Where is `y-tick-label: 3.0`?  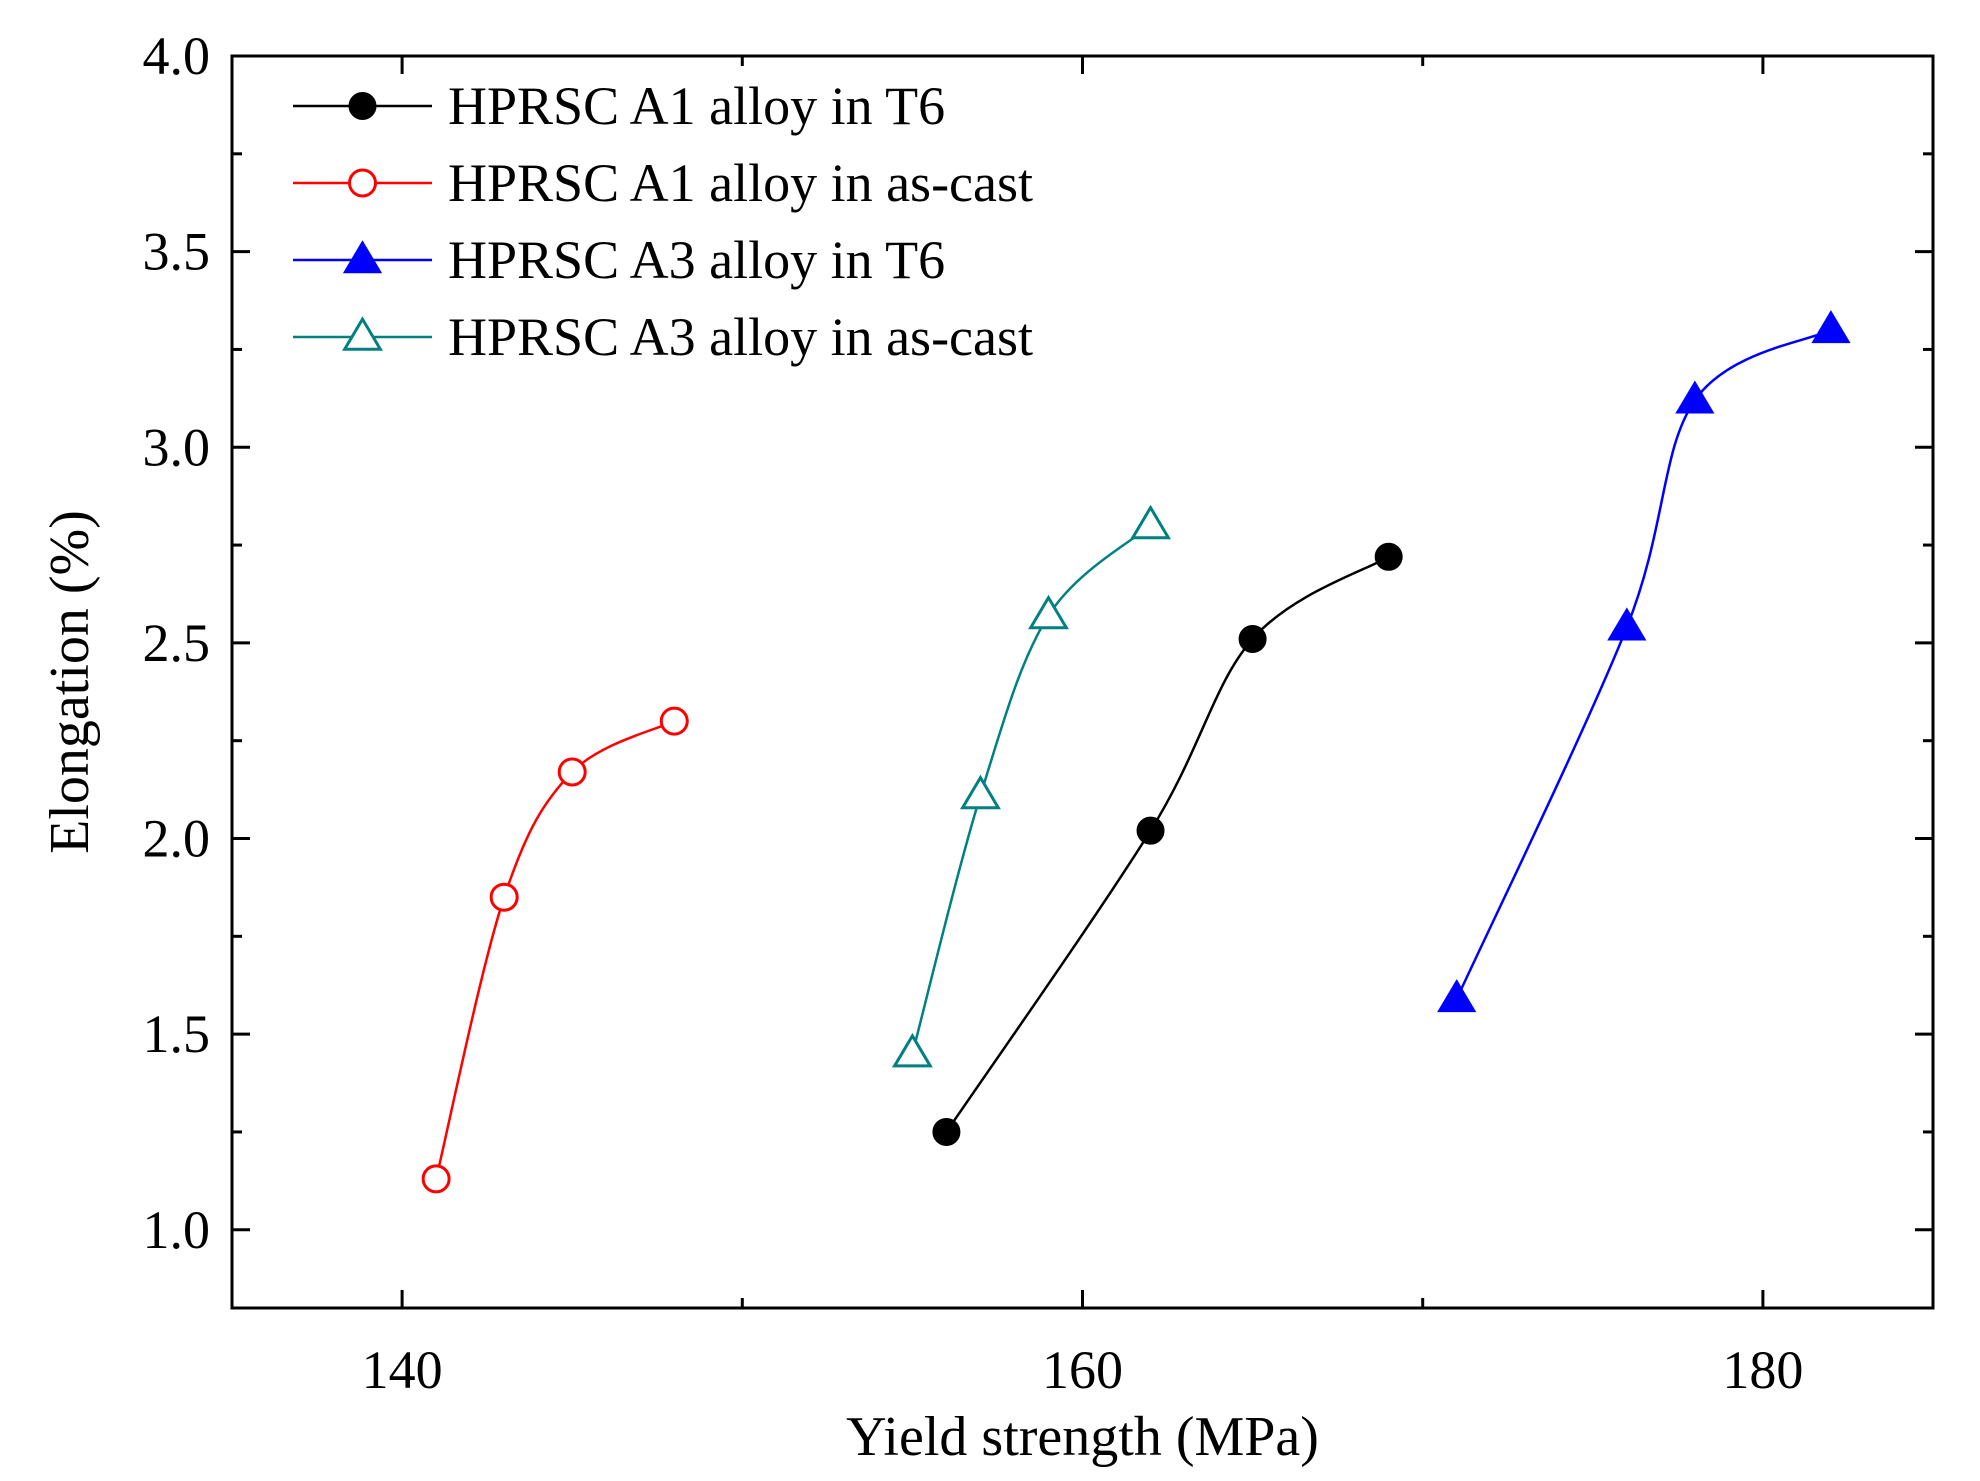
y-tick-label: 3.0 is located at coordinates (177, 447).